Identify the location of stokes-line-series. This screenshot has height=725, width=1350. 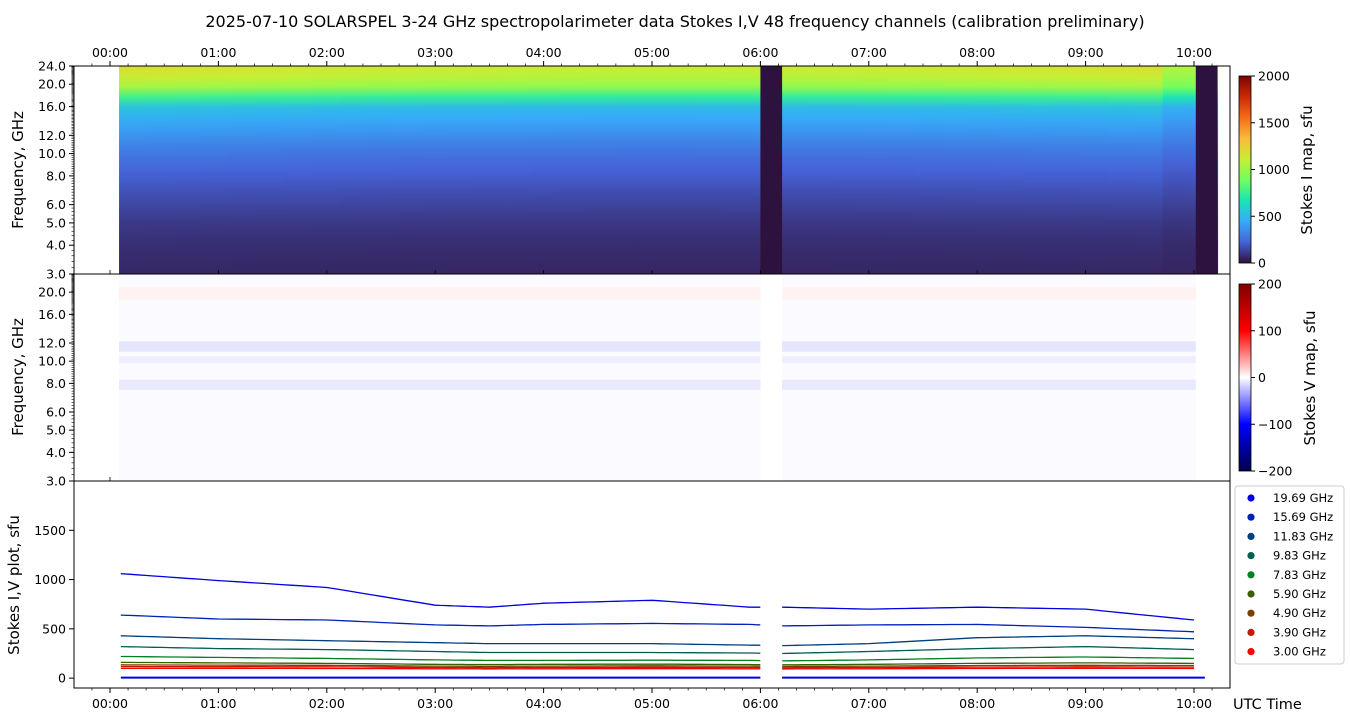
(662, 627).